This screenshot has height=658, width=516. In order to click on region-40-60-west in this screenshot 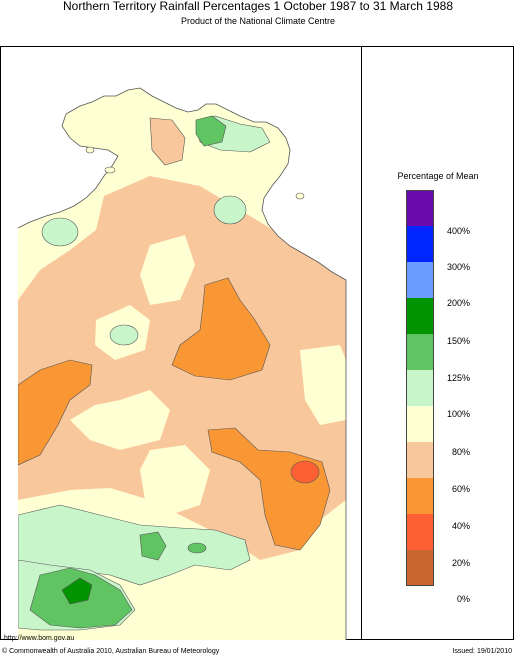, I will do `click(55, 412)`.